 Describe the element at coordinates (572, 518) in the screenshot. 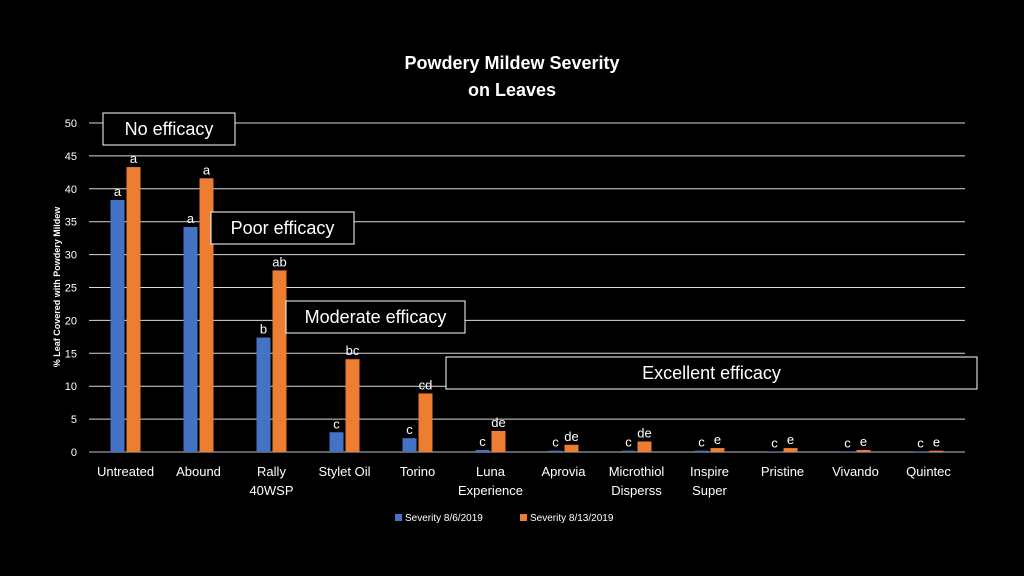

I see `legend-label: Severity 8/13/2019` at that location.